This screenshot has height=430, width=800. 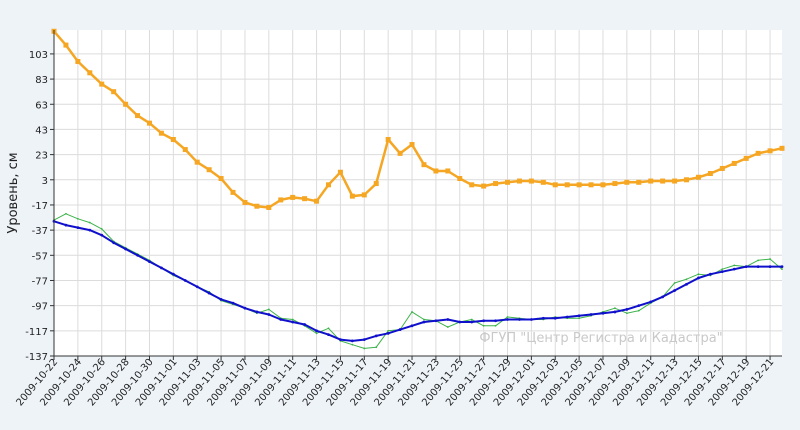 I want to click on y-tick-label: -57, so click(x=40, y=256).